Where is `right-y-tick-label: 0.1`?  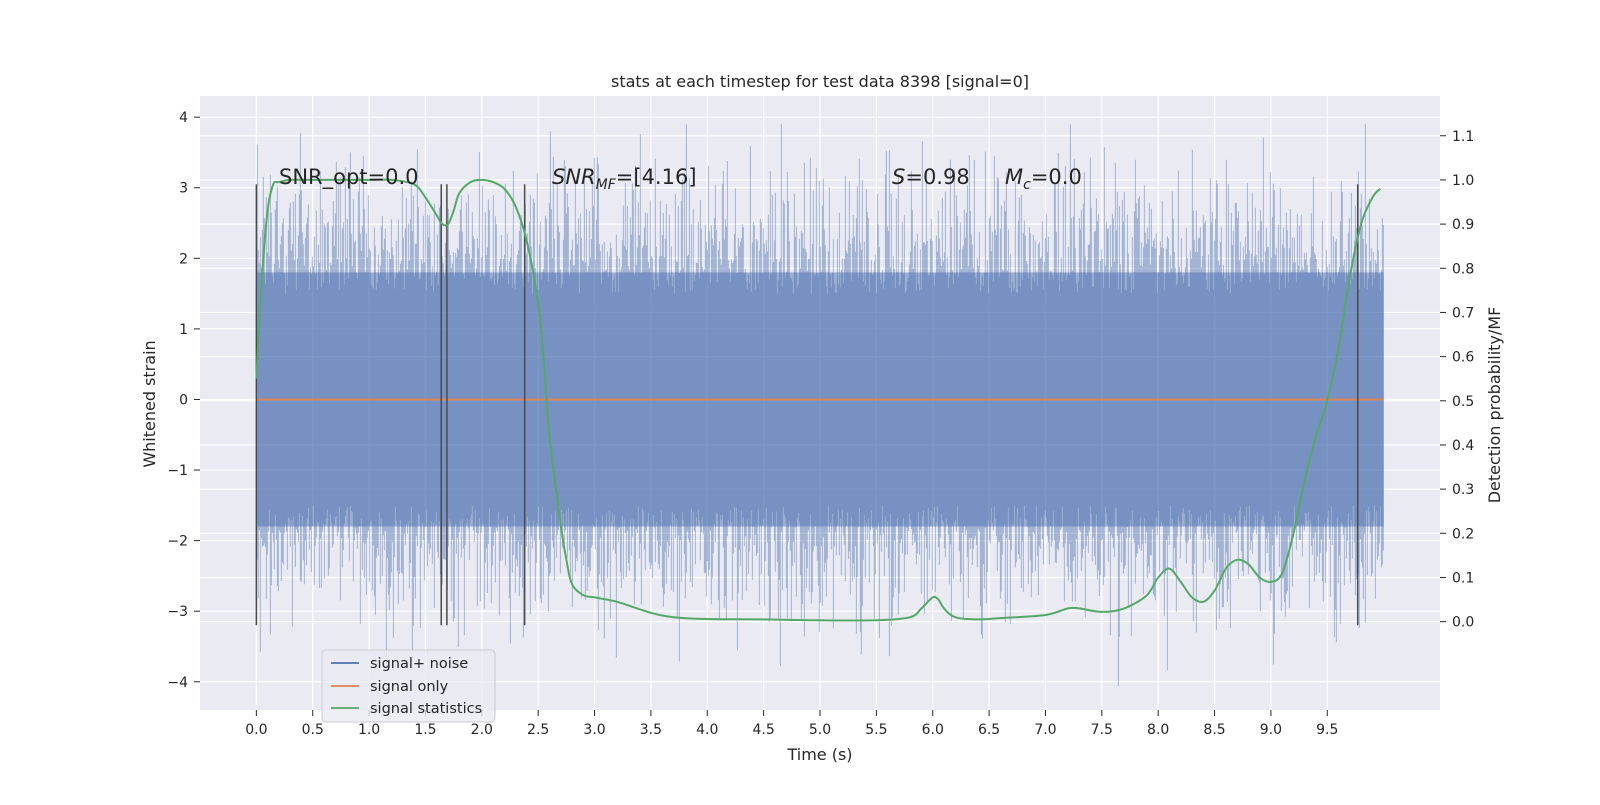 right-y-tick-label: 0.1 is located at coordinates (1463, 578).